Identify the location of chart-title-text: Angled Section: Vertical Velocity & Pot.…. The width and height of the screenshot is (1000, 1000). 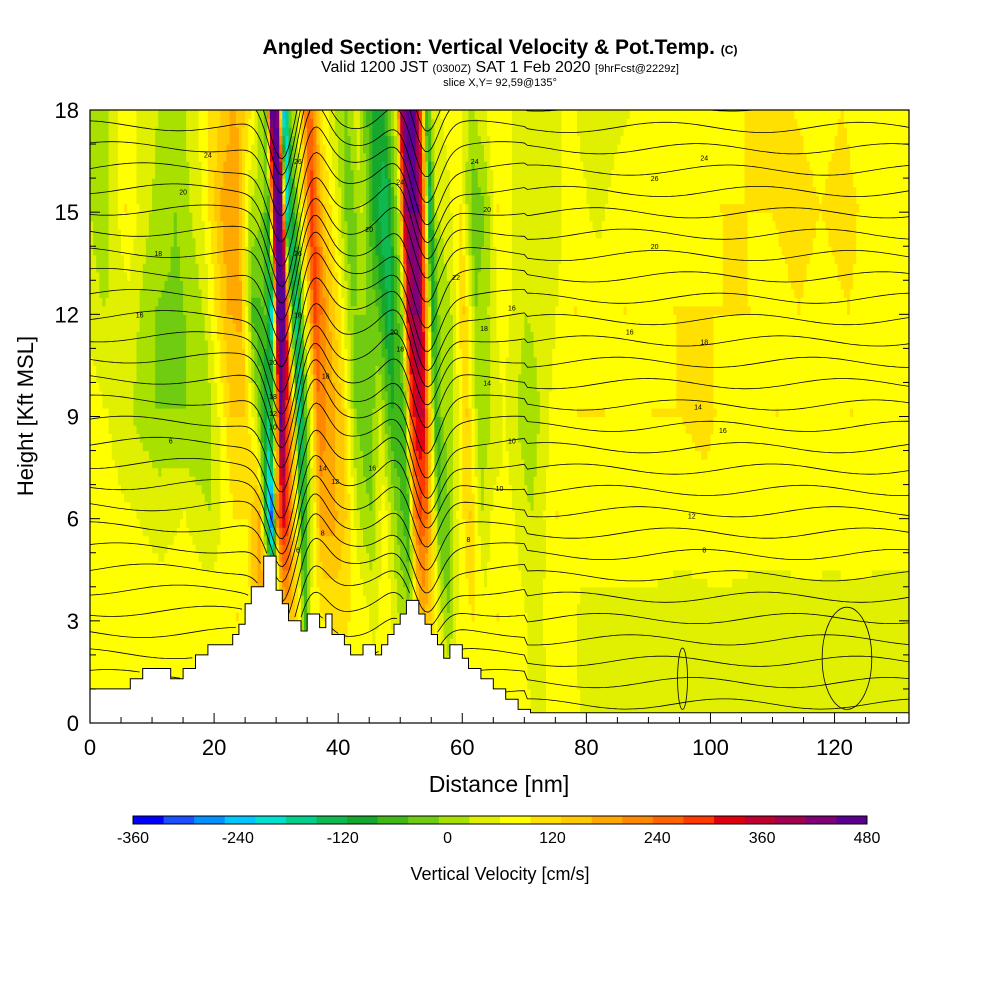
(488, 47).